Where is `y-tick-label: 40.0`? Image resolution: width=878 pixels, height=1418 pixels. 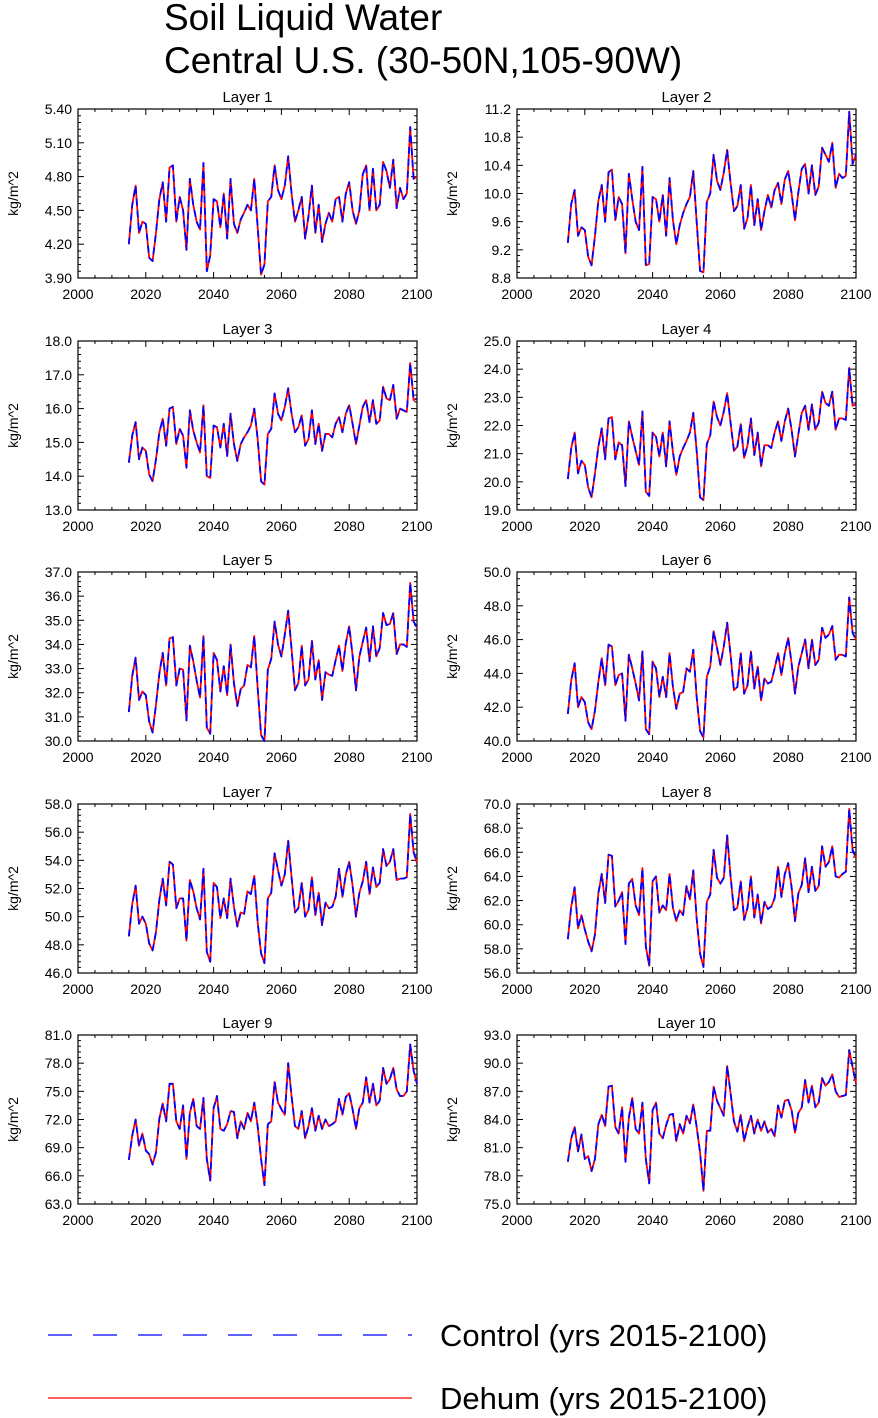
y-tick-label: 40.0 is located at coordinates (497, 741).